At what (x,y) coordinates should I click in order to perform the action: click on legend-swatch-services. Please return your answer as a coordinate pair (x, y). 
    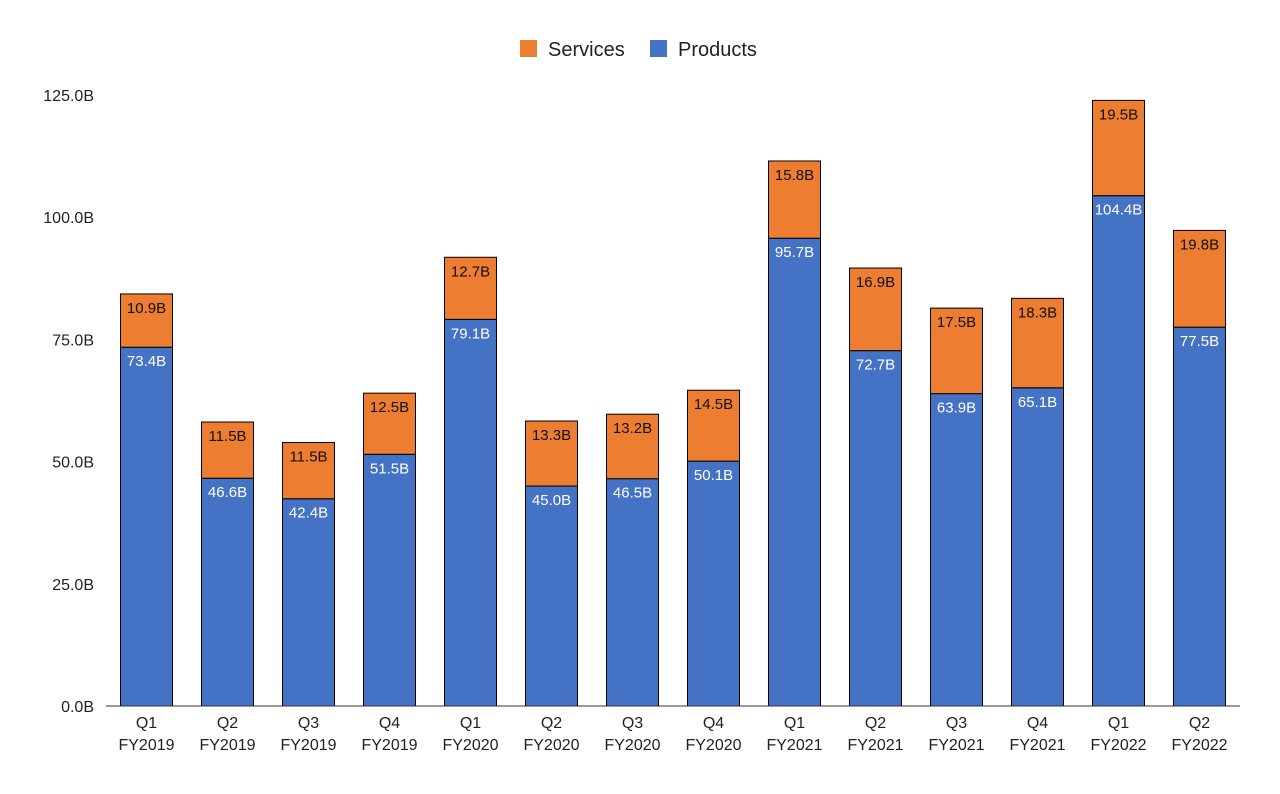
    Looking at the image, I should click on (528, 48).